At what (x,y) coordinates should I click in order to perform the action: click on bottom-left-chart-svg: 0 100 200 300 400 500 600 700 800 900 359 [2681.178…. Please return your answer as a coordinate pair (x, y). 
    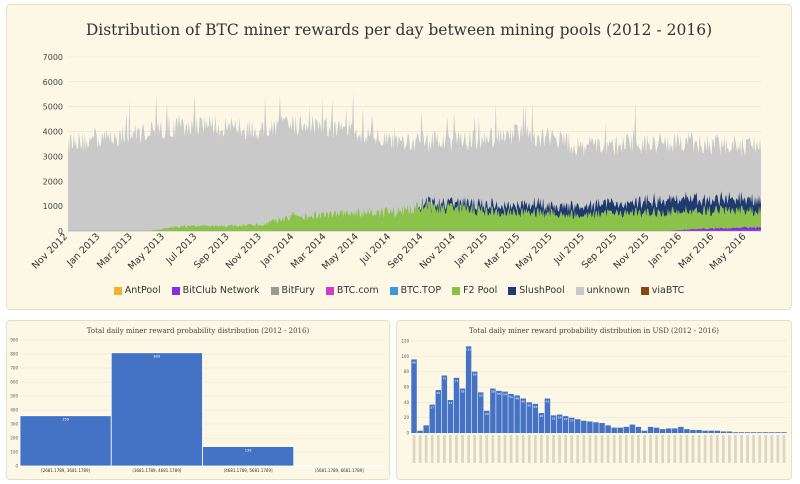
    Looking at the image, I should click on (198, 405).